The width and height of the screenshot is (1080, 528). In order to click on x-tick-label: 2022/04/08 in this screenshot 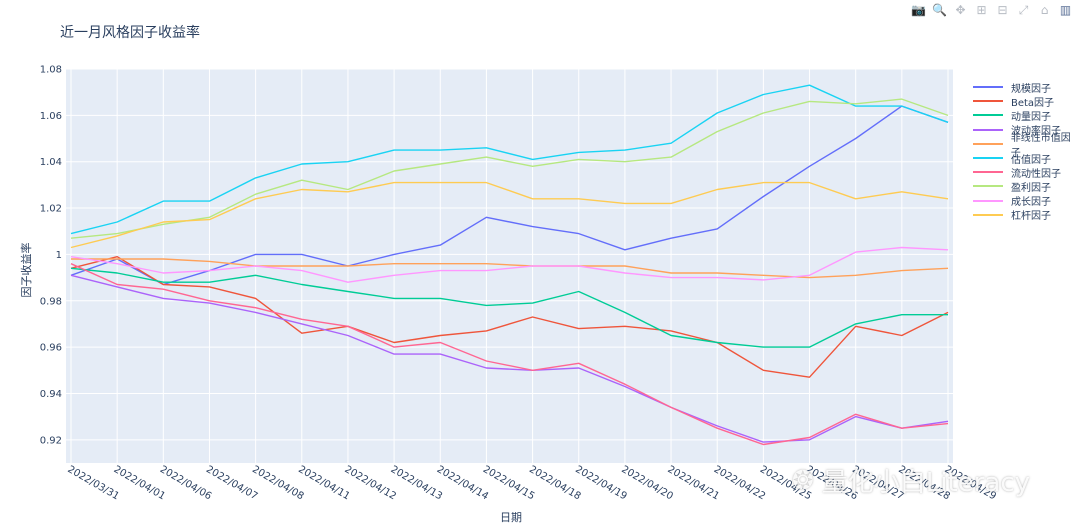, I will do `click(277, 483)`.